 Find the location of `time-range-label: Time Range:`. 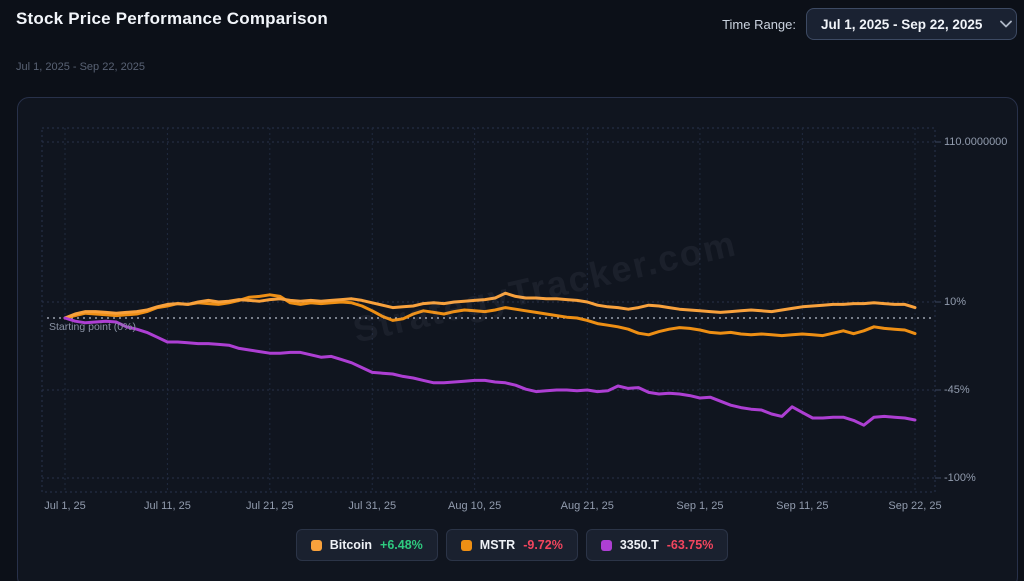

time-range-label: Time Range: is located at coordinates (759, 24).